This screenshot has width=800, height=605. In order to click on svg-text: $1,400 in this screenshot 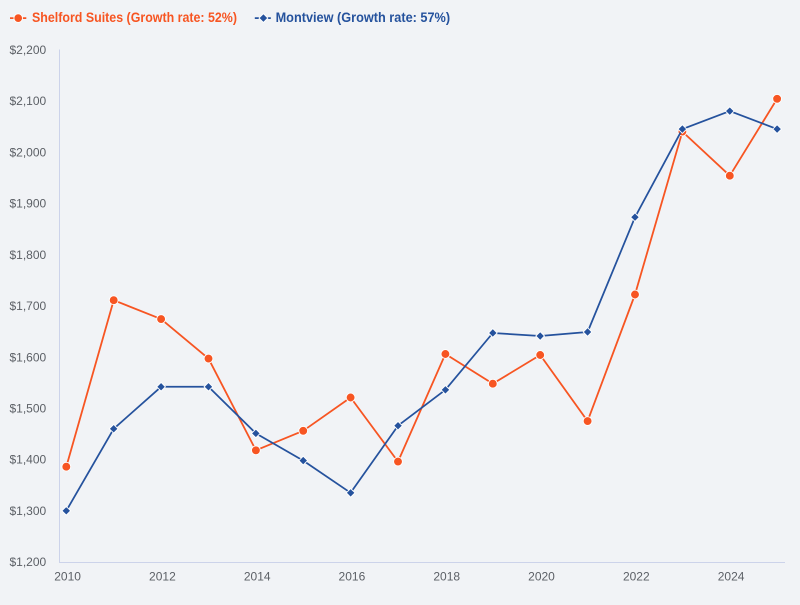, I will do `click(27, 460)`.